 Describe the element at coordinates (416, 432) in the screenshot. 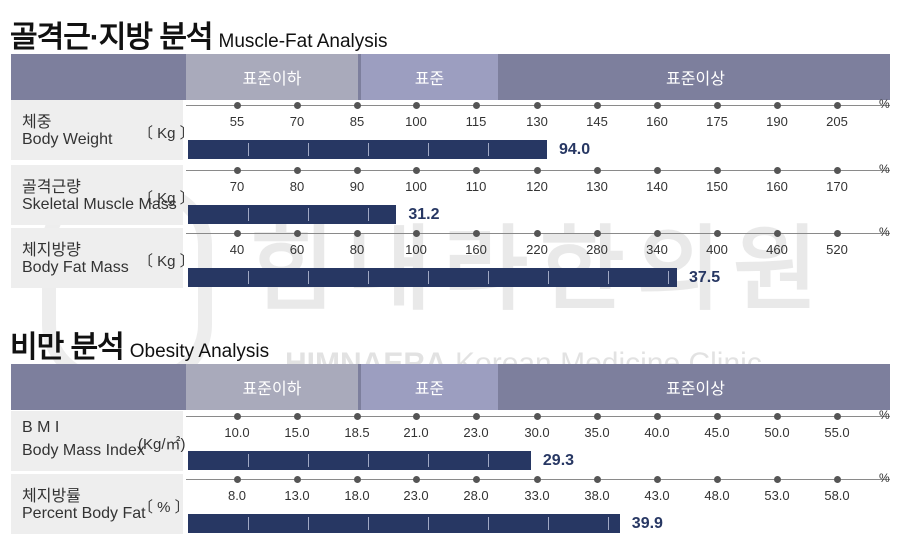

I see `tick-label: 21.0` at that location.